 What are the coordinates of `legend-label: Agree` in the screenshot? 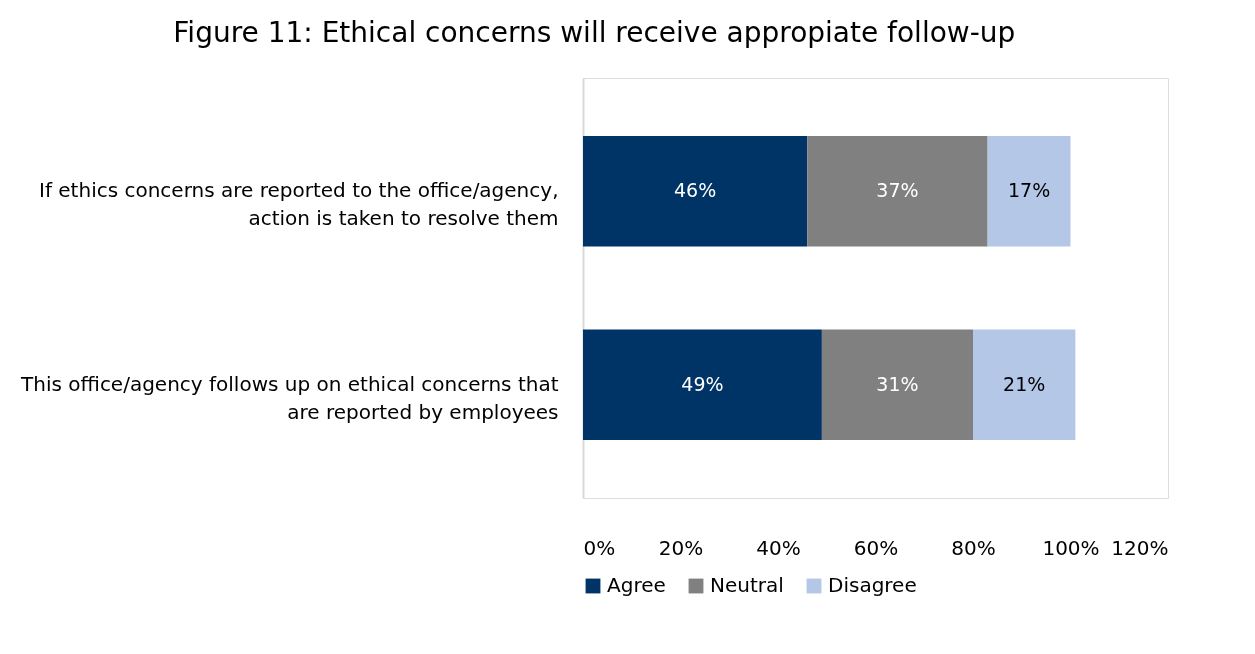 It's located at (636, 585).